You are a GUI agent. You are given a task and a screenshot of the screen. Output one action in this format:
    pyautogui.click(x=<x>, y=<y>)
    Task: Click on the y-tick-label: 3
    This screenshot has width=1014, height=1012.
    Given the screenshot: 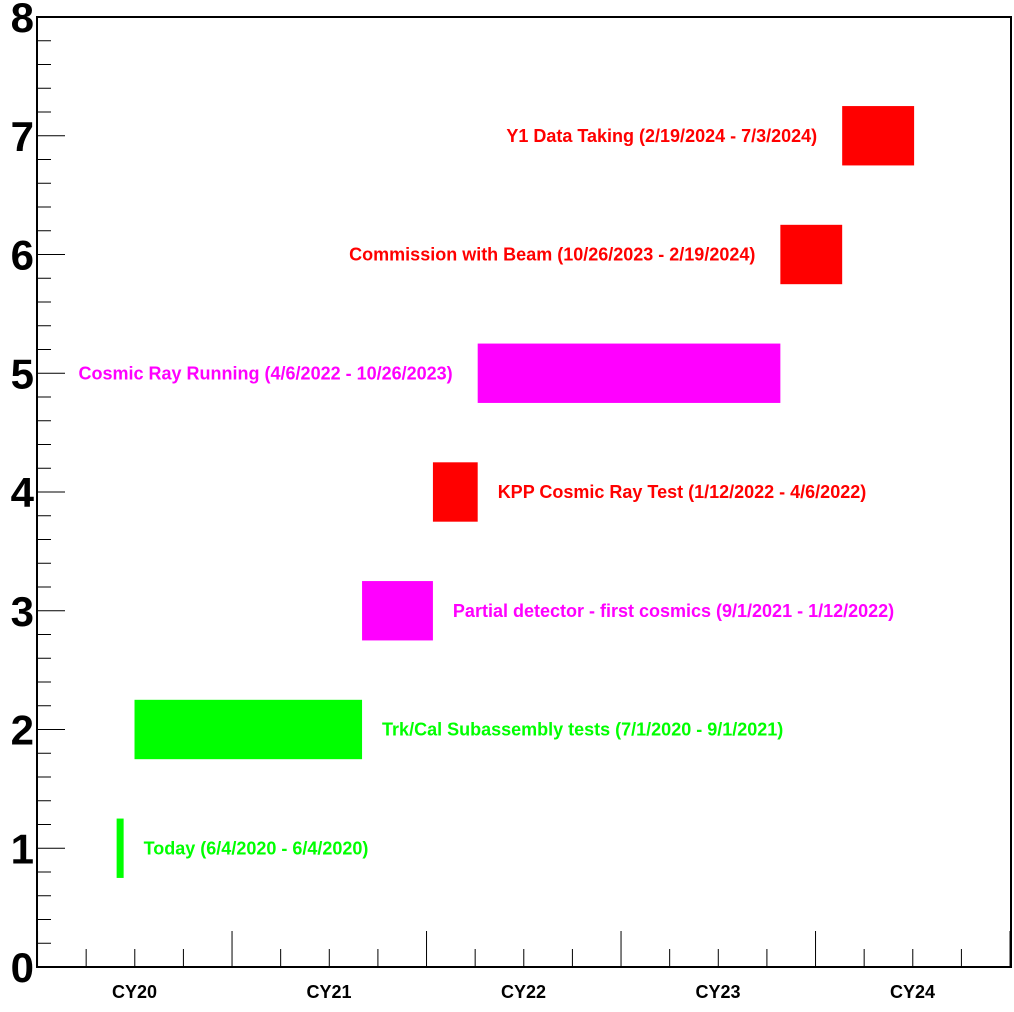 What is the action you would take?
    pyautogui.click(x=22, y=611)
    